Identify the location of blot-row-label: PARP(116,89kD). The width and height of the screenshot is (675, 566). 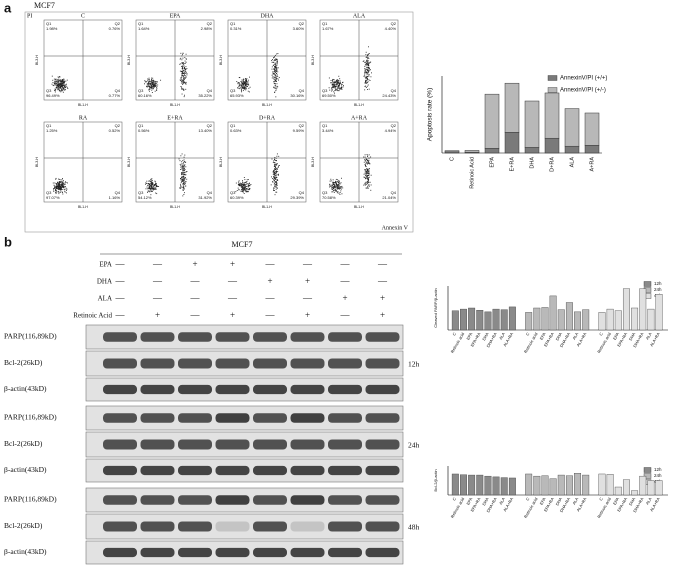
(30, 499).